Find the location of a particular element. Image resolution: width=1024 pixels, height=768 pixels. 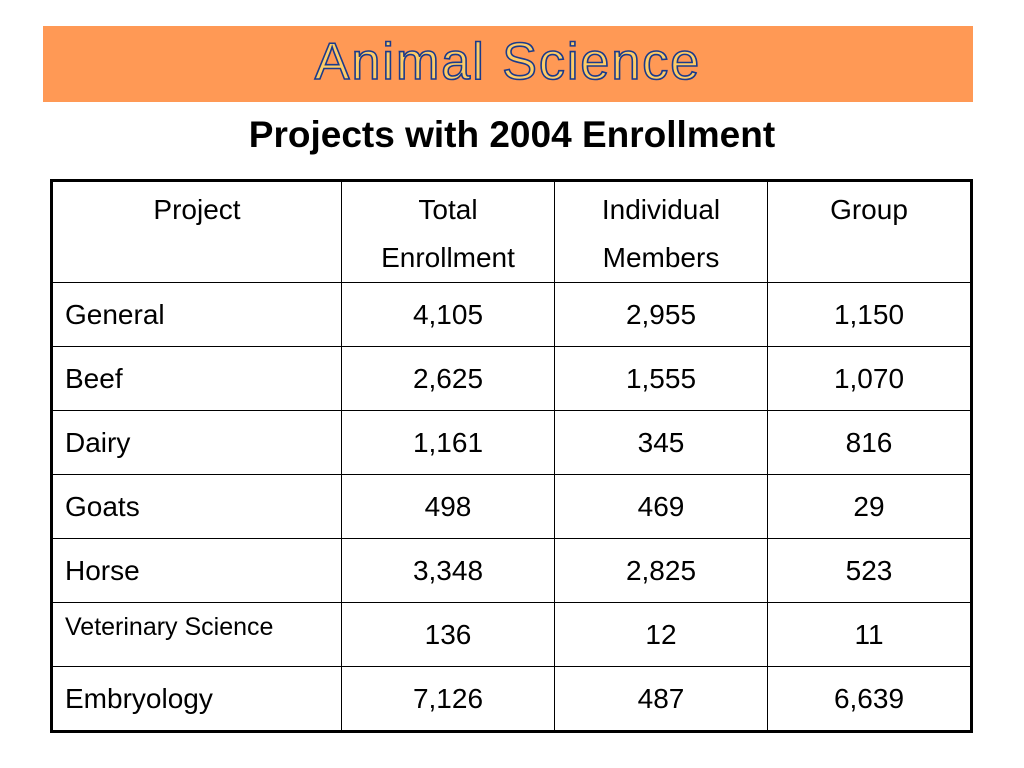

banner-title: Animal Science is located at coordinates (508, 62).